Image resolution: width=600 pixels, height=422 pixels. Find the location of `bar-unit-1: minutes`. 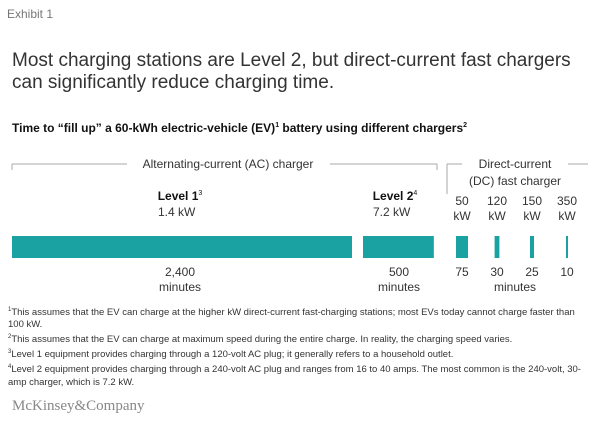

bar-unit-1: minutes is located at coordinates (399, 287).